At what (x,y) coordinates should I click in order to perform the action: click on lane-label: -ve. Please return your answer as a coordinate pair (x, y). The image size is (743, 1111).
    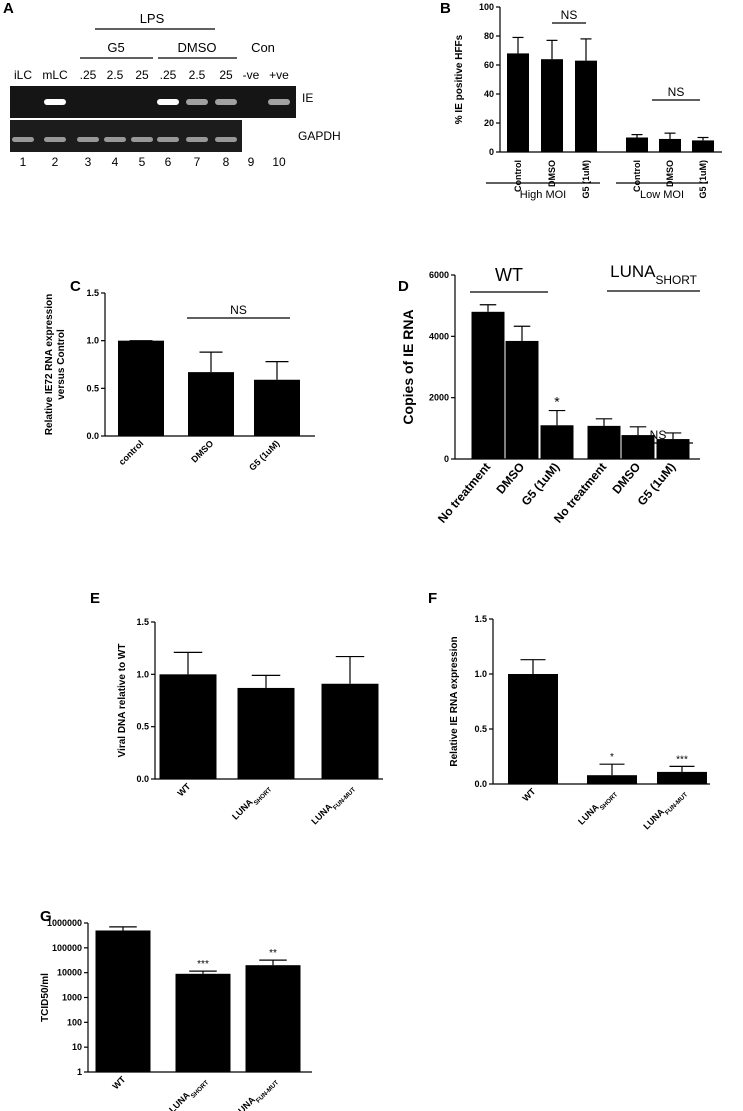
    Looking at the image, I should click on (251, 75).